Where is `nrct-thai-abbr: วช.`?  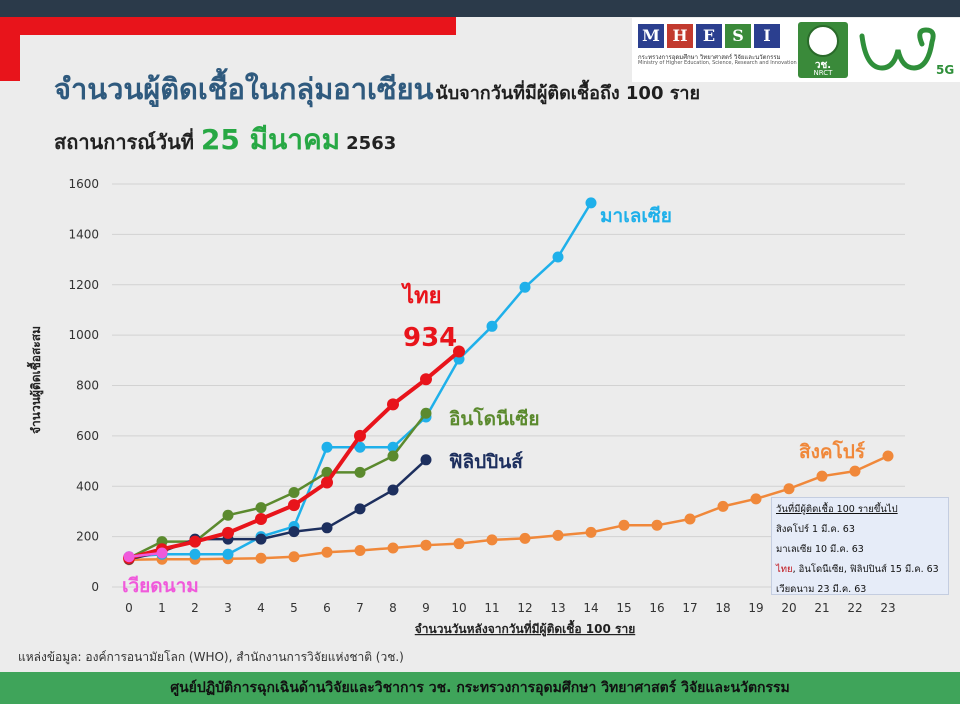 nrct-thai-abbr: วช. is located at coordinates (823, 65).